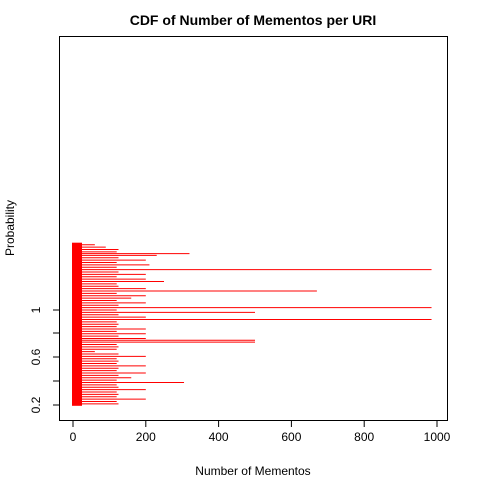 The height and width of the screenshot is (480, 480). Describe the element at coordinates (252, 471) in the screenshot. I see `x-axis-label: Number of Mementos` at that location.